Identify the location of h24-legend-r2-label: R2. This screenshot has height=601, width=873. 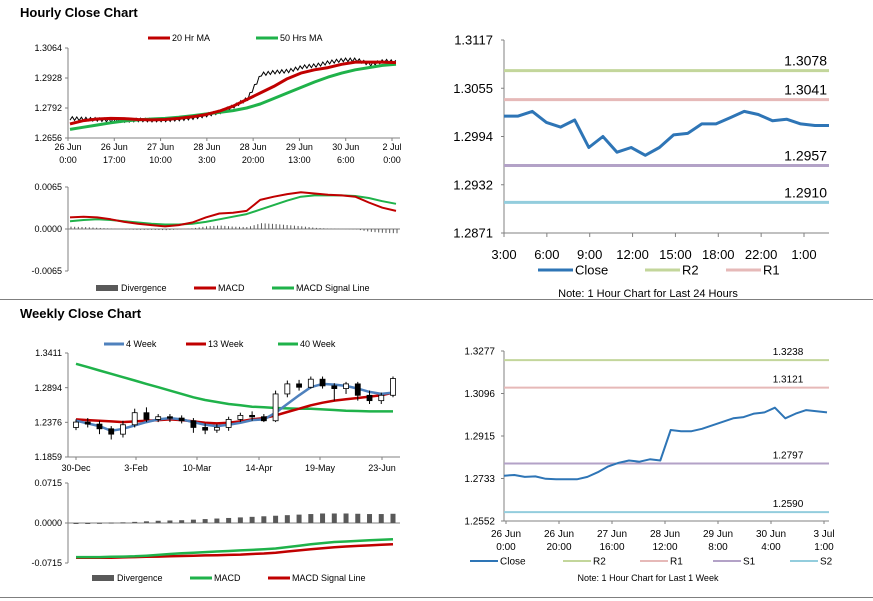
(690, 270).